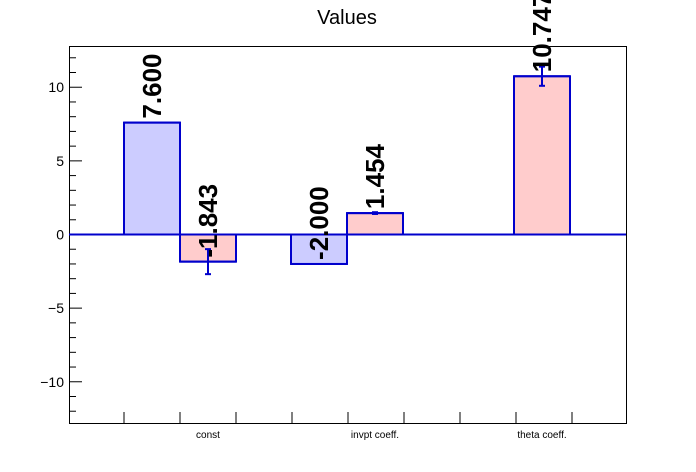 This screenshot has width=696, height=472. Describe the element at coordinates (375, 224) in the screenshot. I see `bar-invpt-coeff--1` at that location.